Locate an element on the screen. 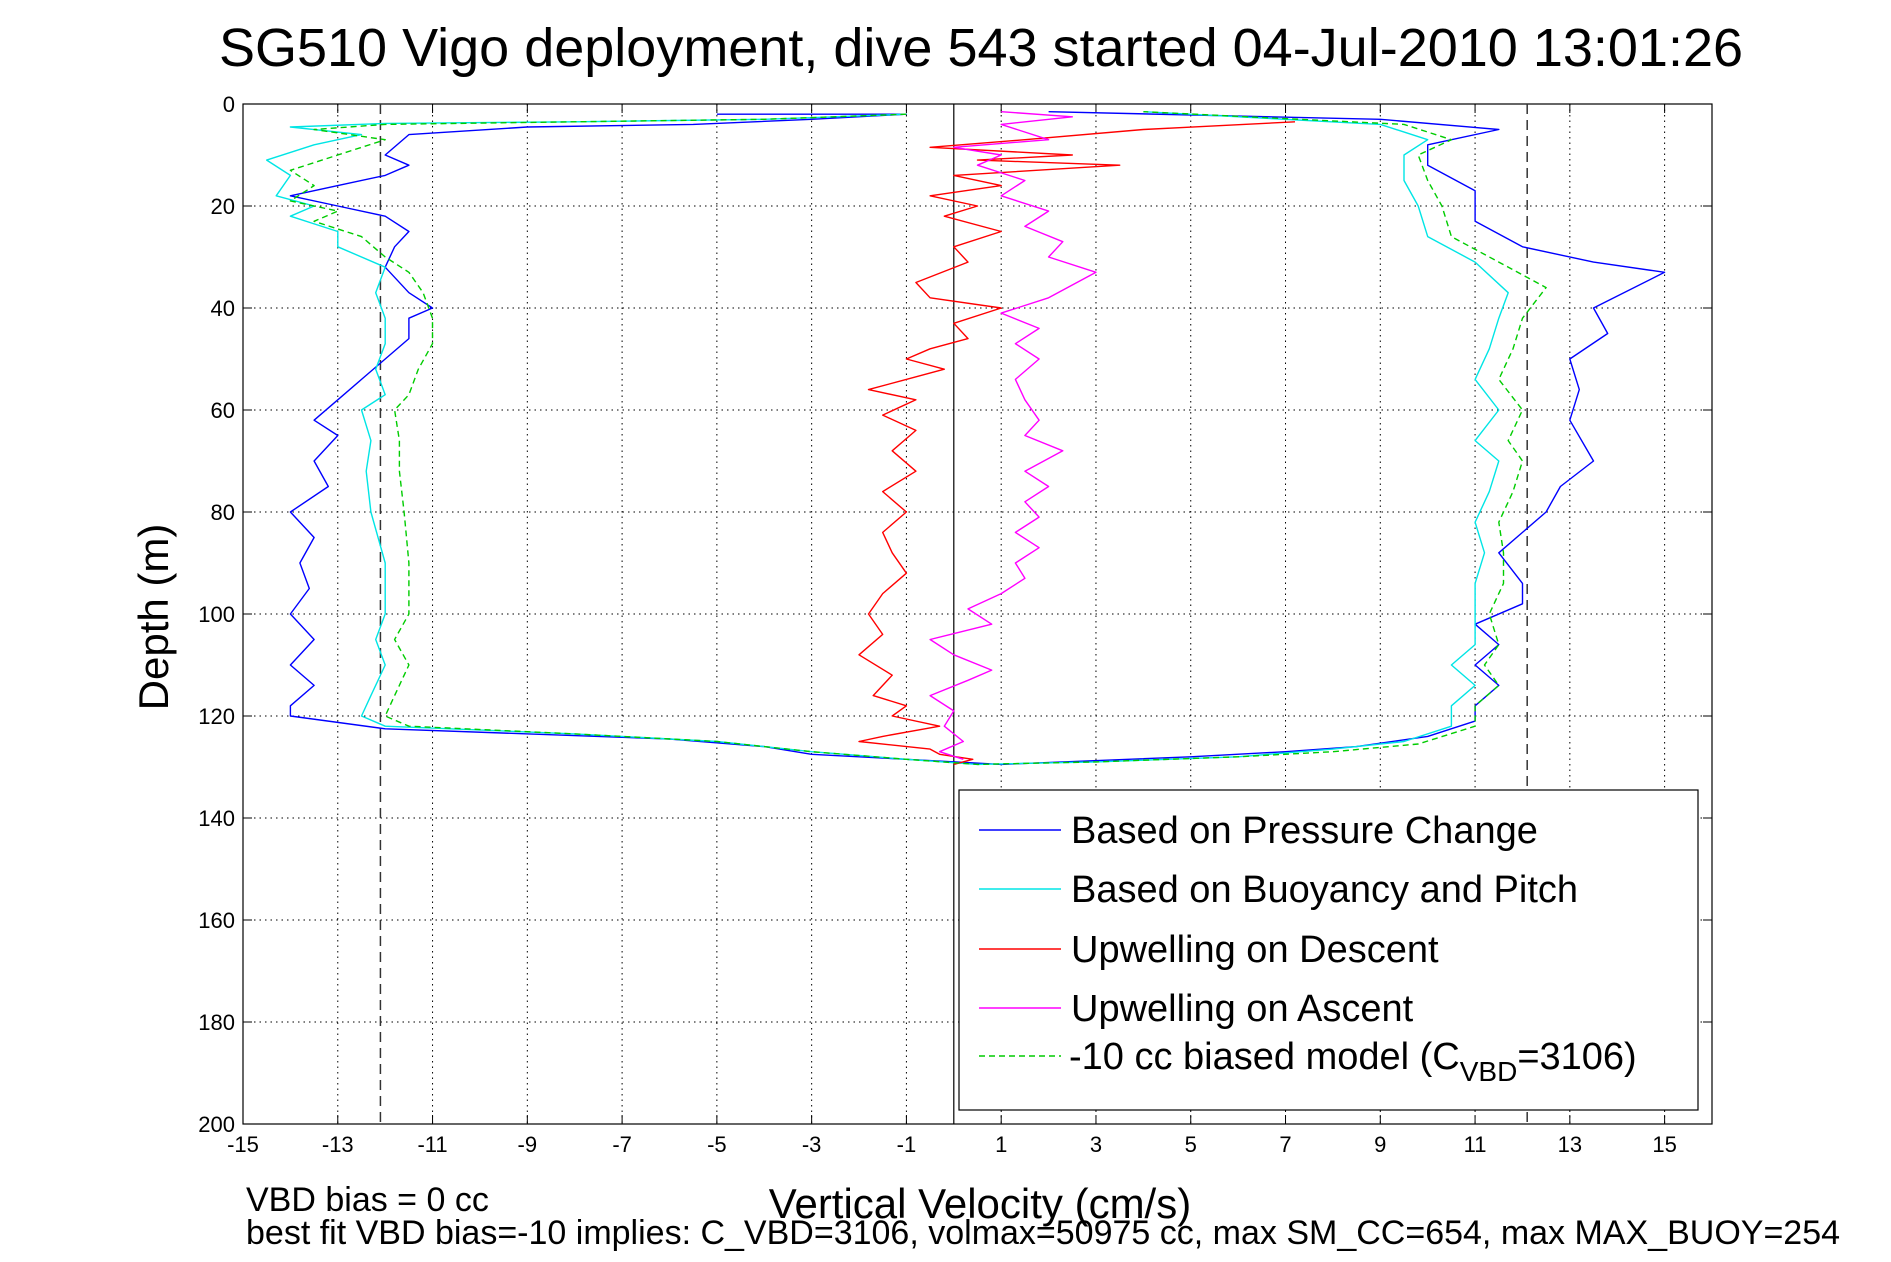 The height and width of the screenshot is (1262, 1891). x-tick-label: 9 is located at coordinates (1380, 1144).